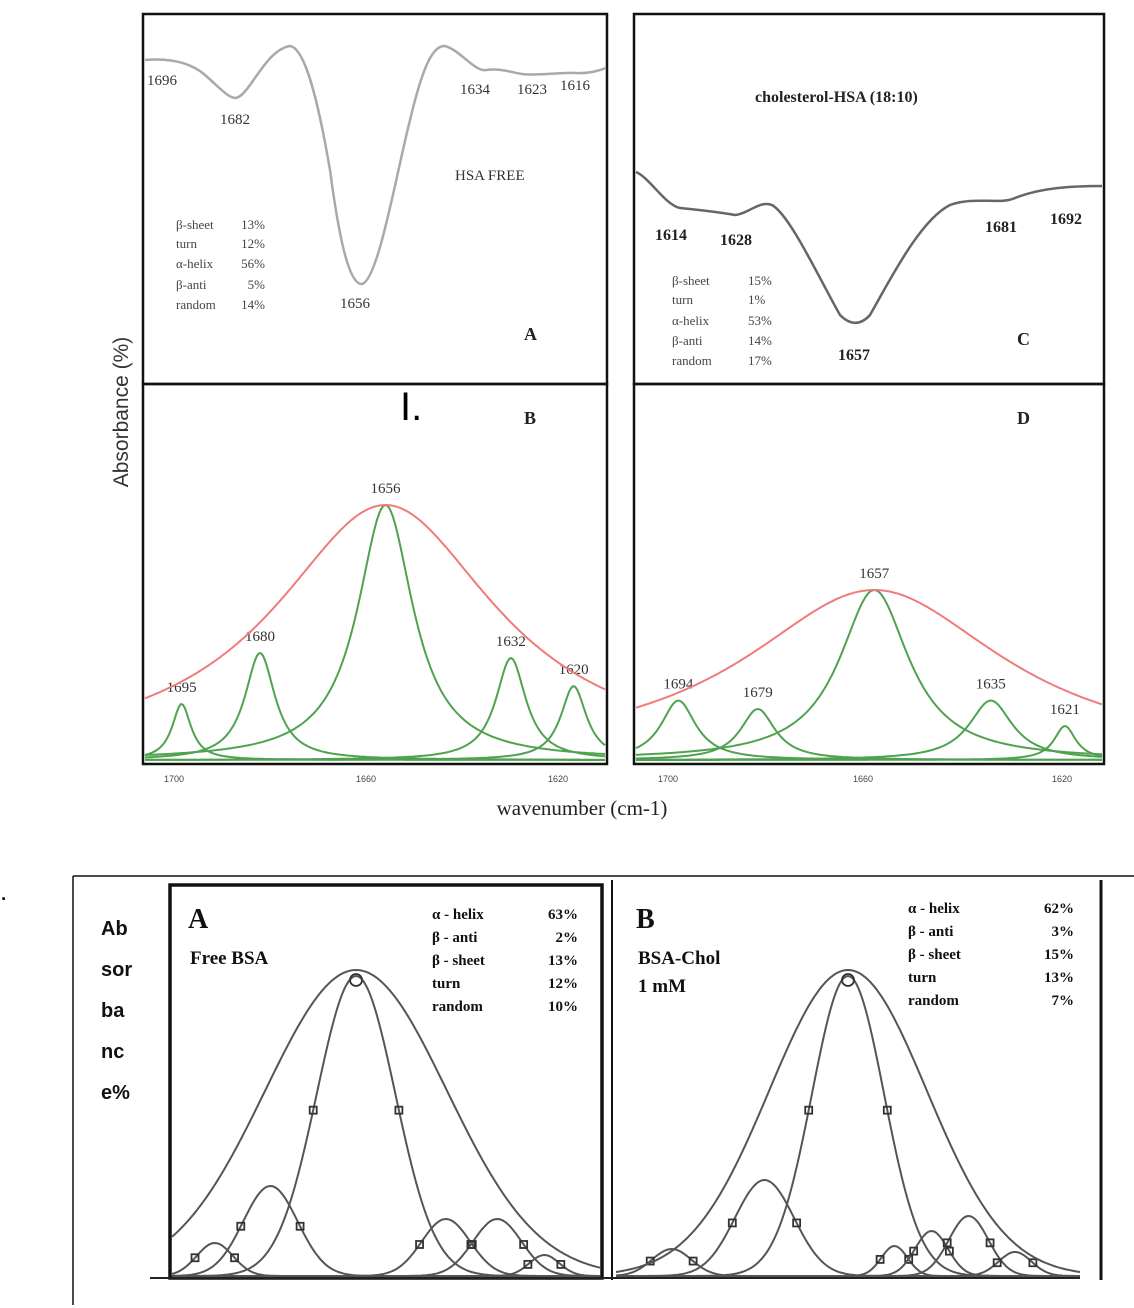 Image resolution: width=1134 pixels, height=1308 pixels. What do you see at coordinates (691, 320) in the screenshot?
I see `composition-c-name-2: α-helix` at bounding box center [691, 320].